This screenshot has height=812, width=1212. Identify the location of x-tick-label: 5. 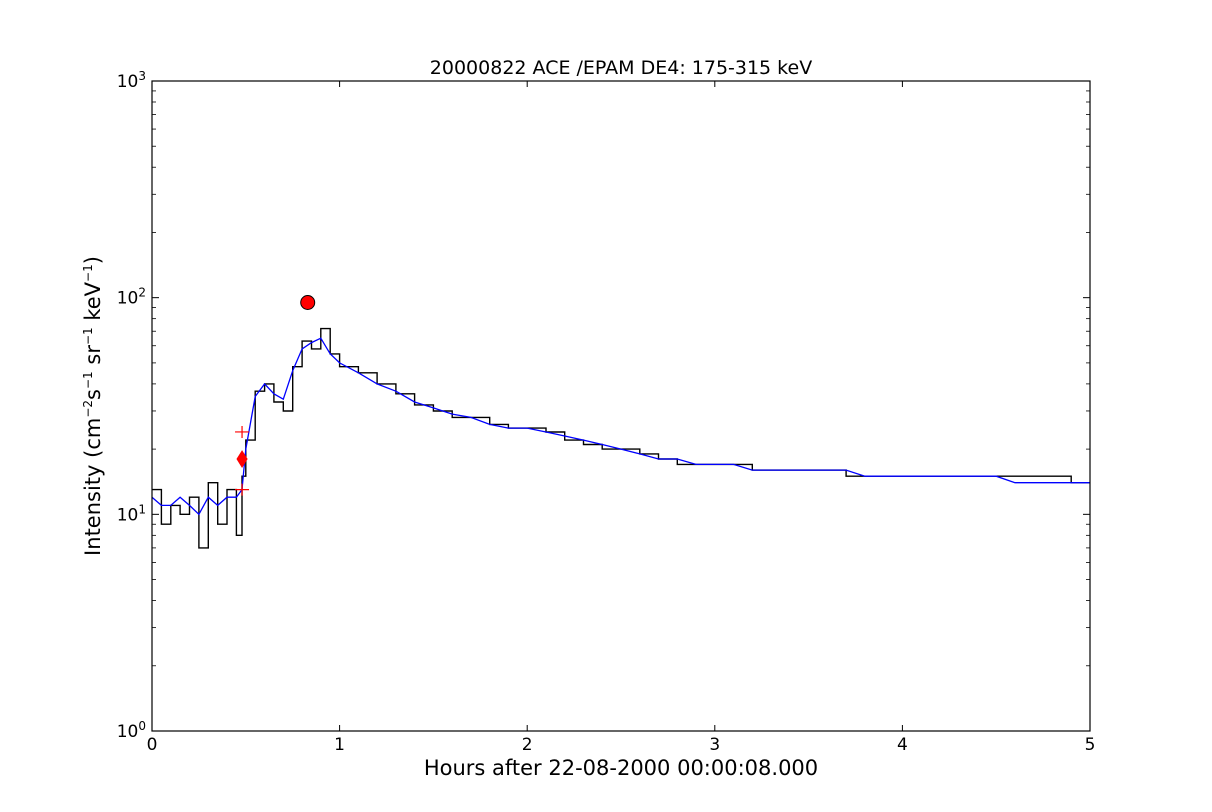
(1090, 745).